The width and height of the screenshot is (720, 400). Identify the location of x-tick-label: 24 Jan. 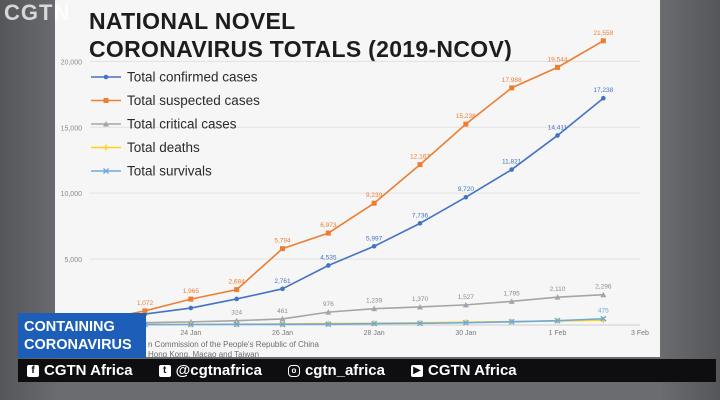
(190, 333).